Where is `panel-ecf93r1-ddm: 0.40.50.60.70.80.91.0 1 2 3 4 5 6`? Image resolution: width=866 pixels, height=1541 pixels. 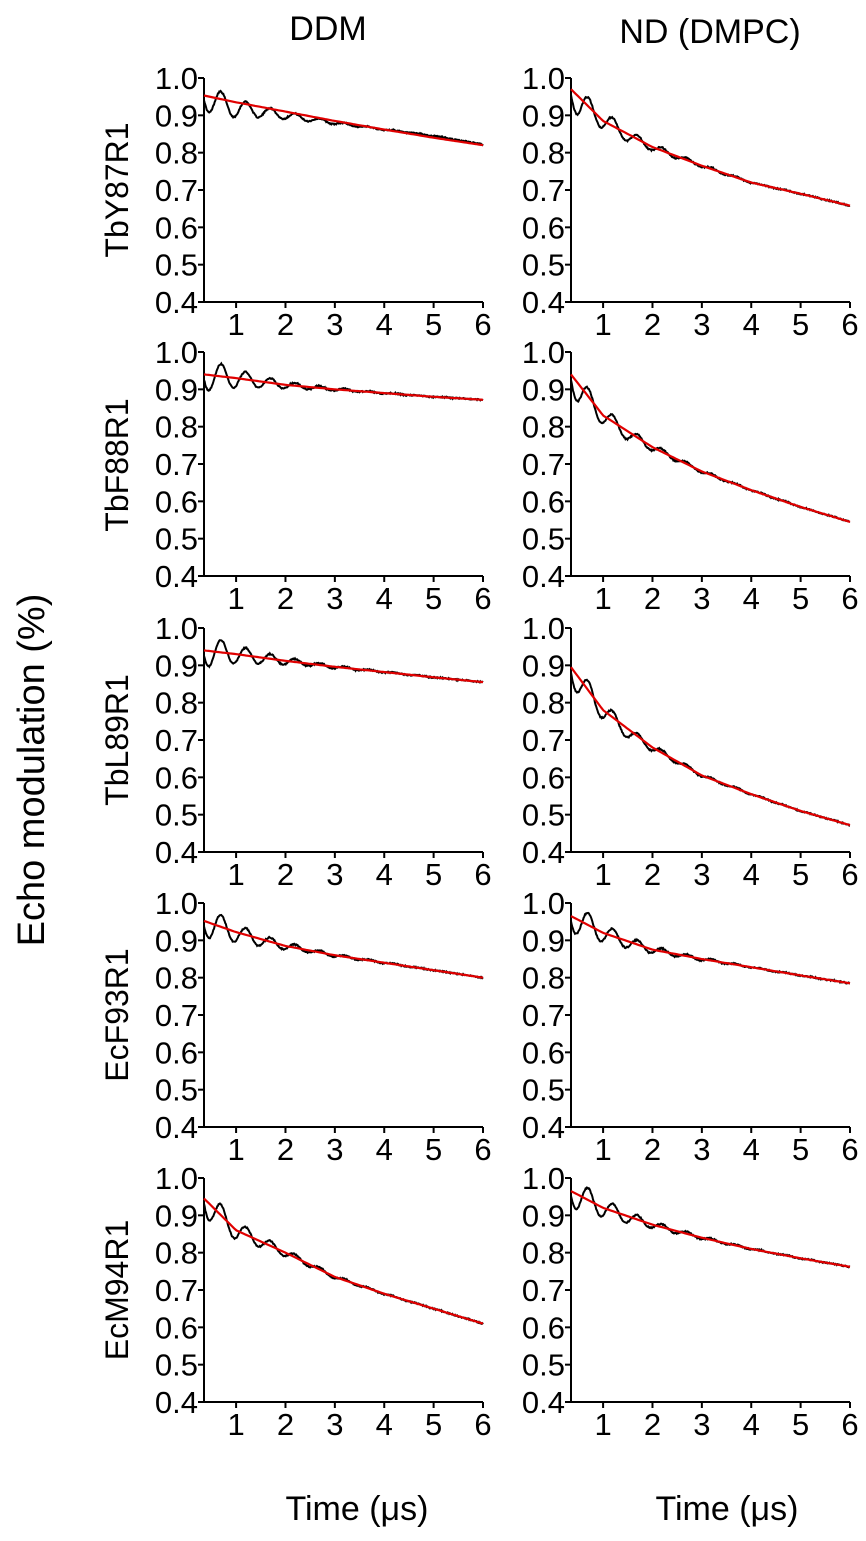 panel-ecf93r1-ddm: 0.40.50.60.70.80.91.0 1 2 3 4 5 6 is located at coordinates (323, 1026).